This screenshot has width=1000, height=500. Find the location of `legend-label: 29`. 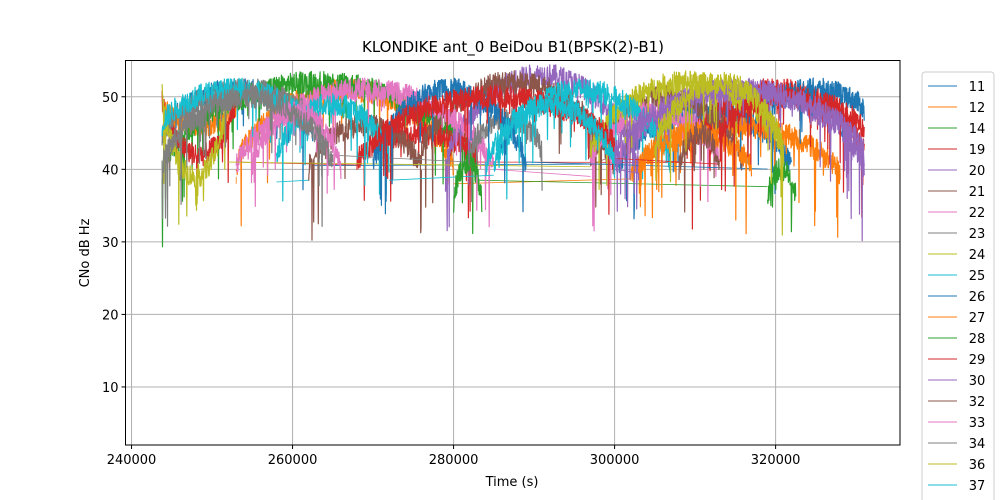

legend-label: 29 is located at coordinates (977, 360).